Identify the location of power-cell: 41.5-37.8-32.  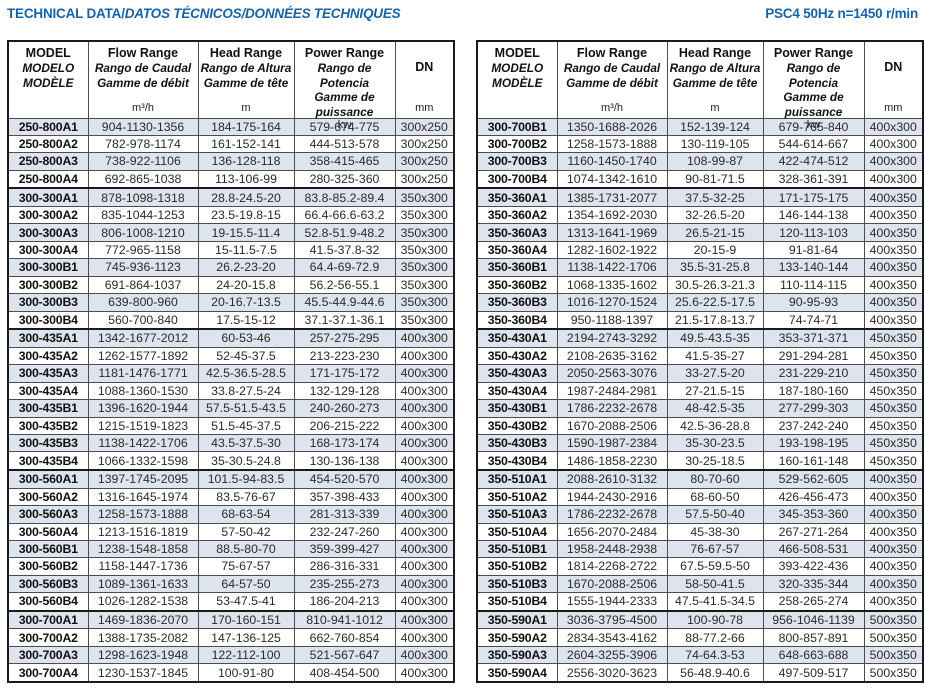
(344, 250).